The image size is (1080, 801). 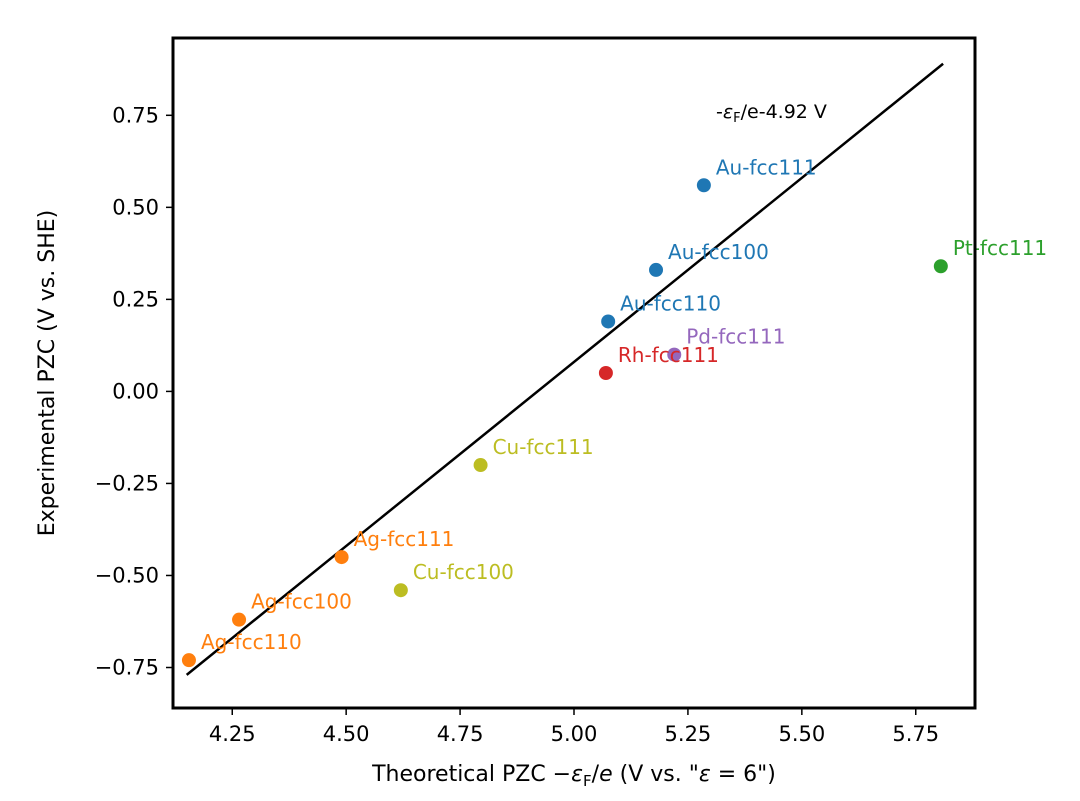 I want to click on y-tick-label: 0.00, so click(x=135, y=391).